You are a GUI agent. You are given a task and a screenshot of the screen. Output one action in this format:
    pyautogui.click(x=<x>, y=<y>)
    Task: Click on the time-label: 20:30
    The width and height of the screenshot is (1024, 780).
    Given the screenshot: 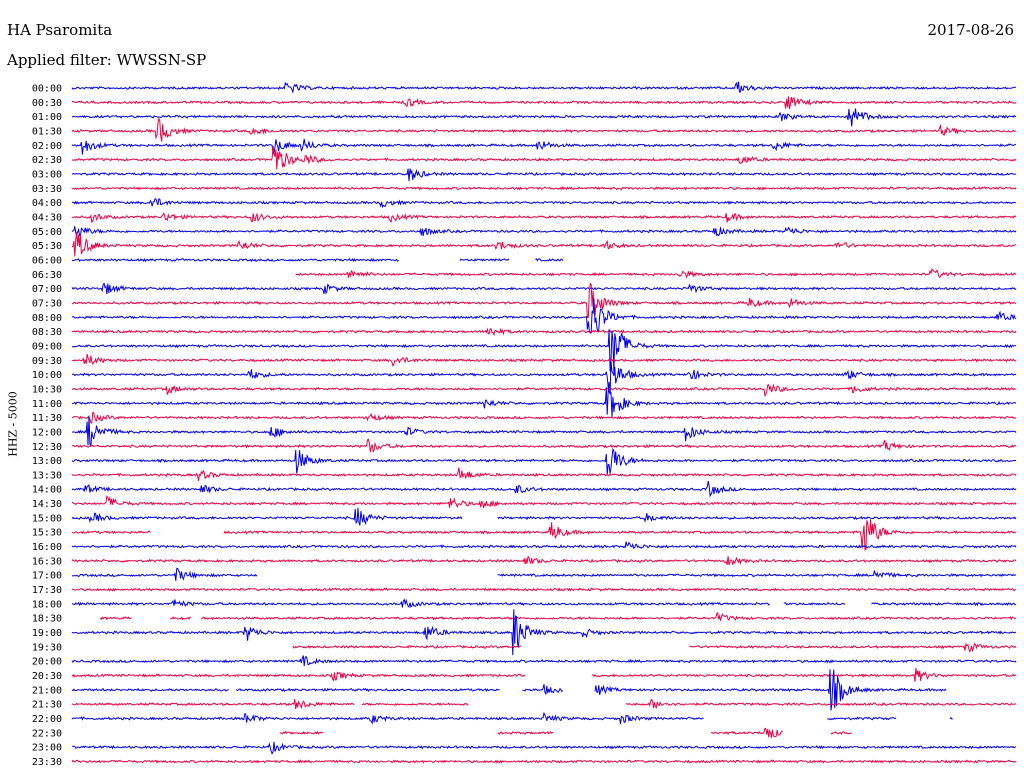 What is the action you would take?
    pyautogui.click(x=47, y=676)
    